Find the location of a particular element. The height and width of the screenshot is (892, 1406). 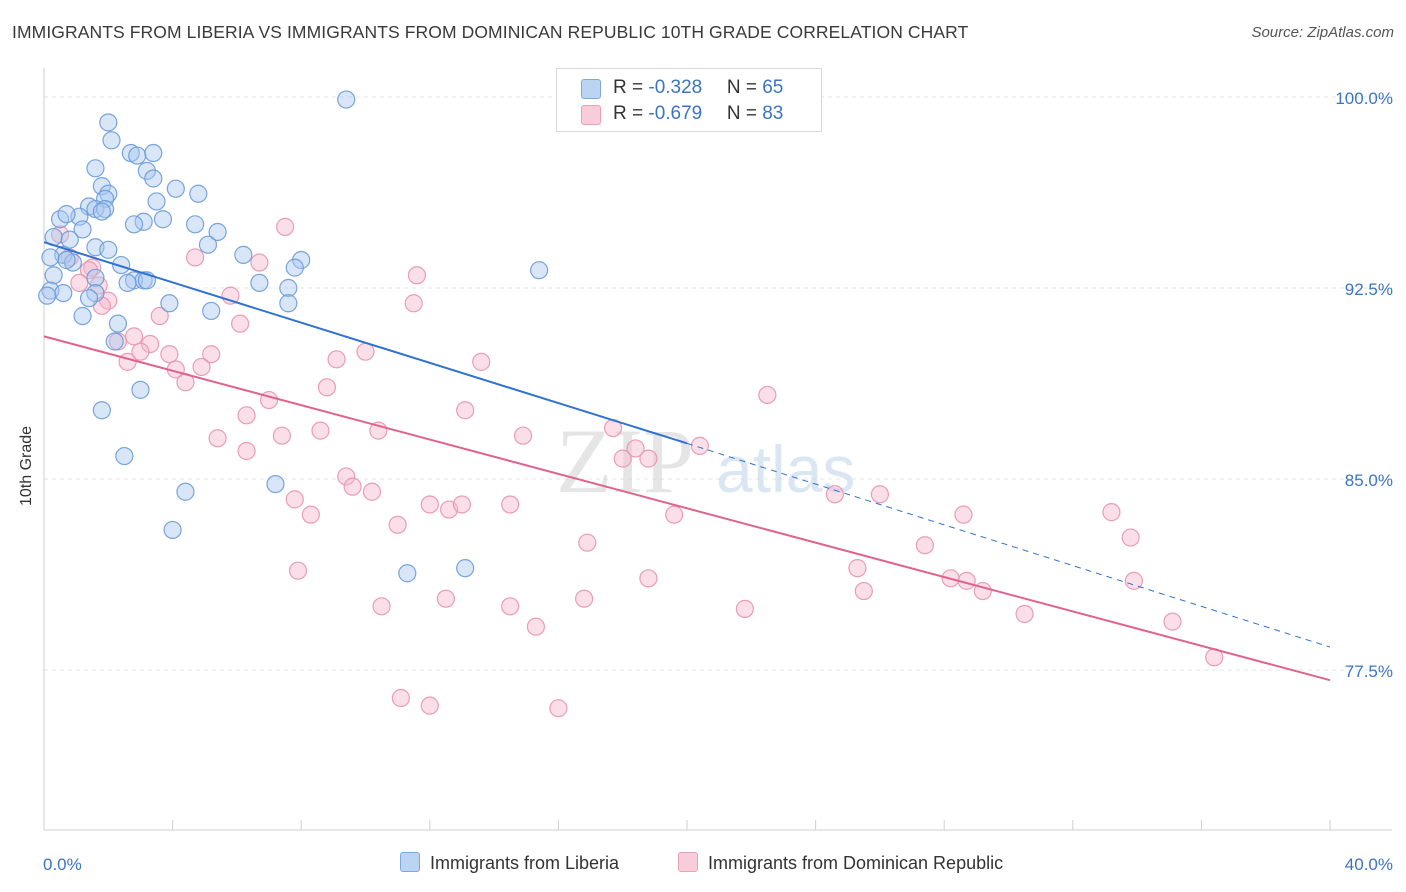

liberia-trend-line is located at coordinates (365, 343).